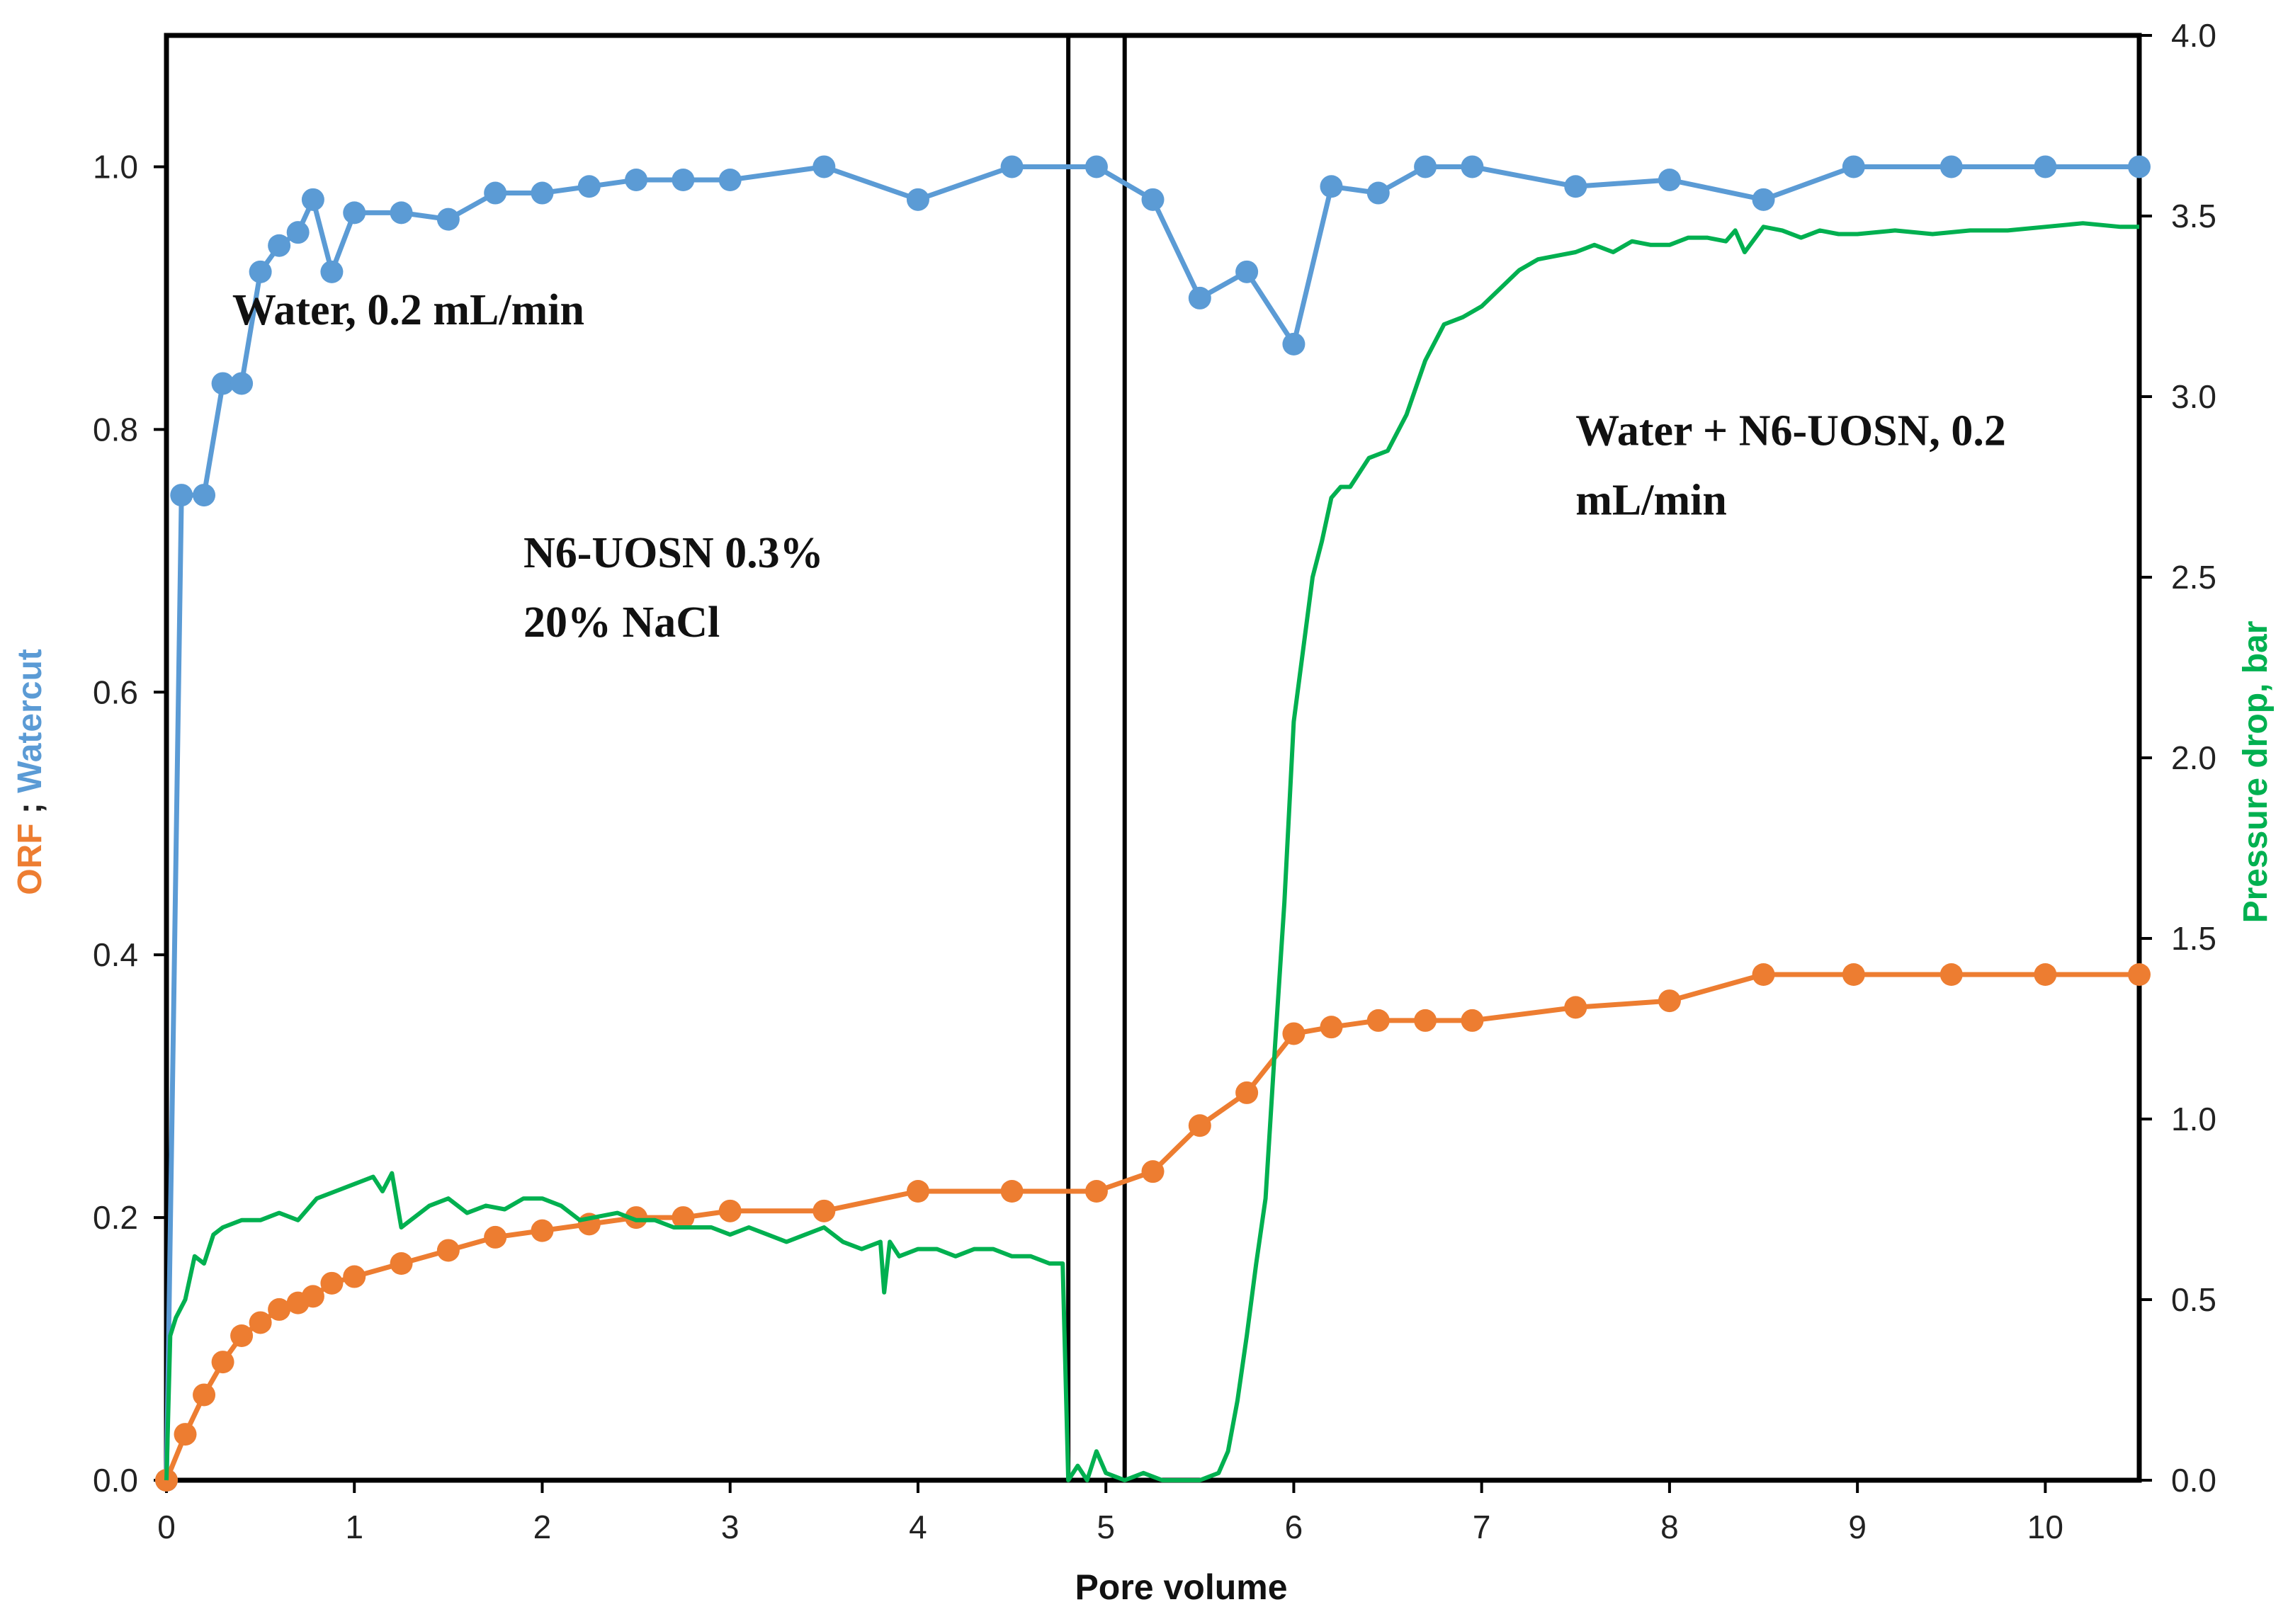  I want to click on x-axis-label: Pore volume, so click(1181, 1587).